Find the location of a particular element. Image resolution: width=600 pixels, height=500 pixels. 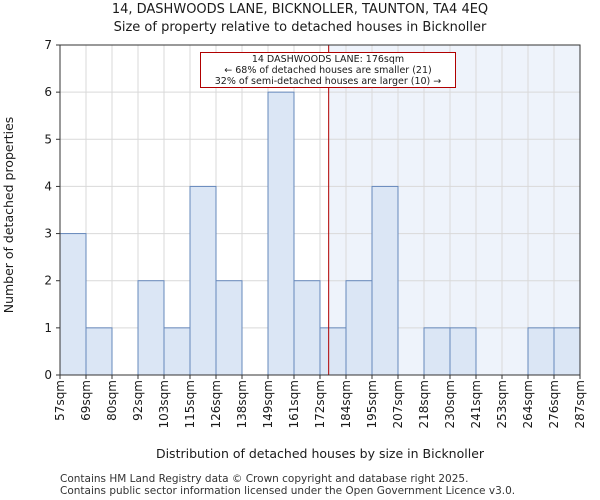

bar-69sqm is located at coordinates (99, 351).